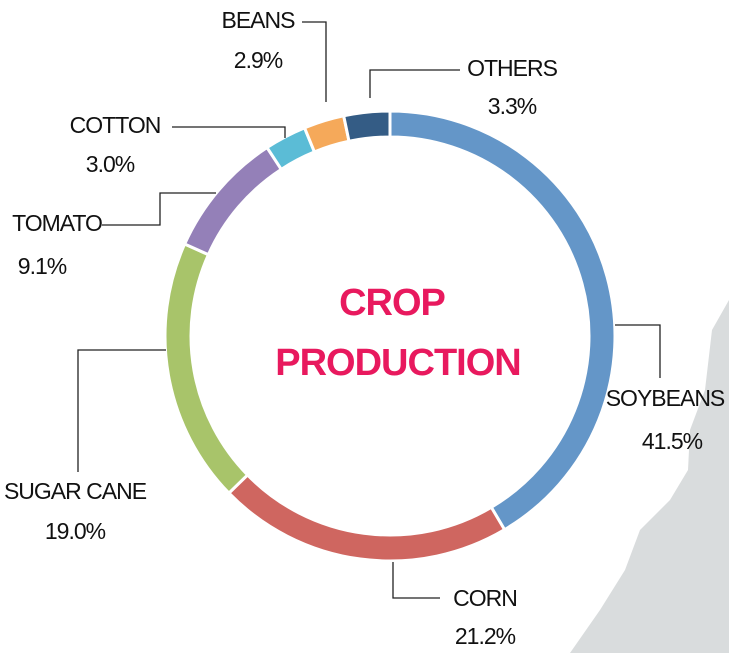 This screenshot has height=653, width=729. Describe the element at coordinates (110, 164) in the screenshot. I see `value-label: 3.0%` at that location.